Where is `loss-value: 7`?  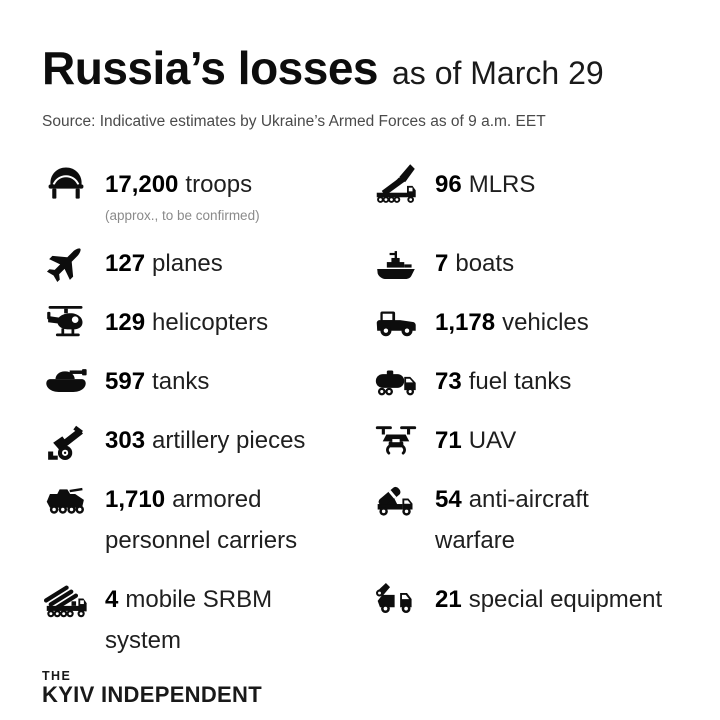
loss-value: 7 is located at coordinates (442, 263).